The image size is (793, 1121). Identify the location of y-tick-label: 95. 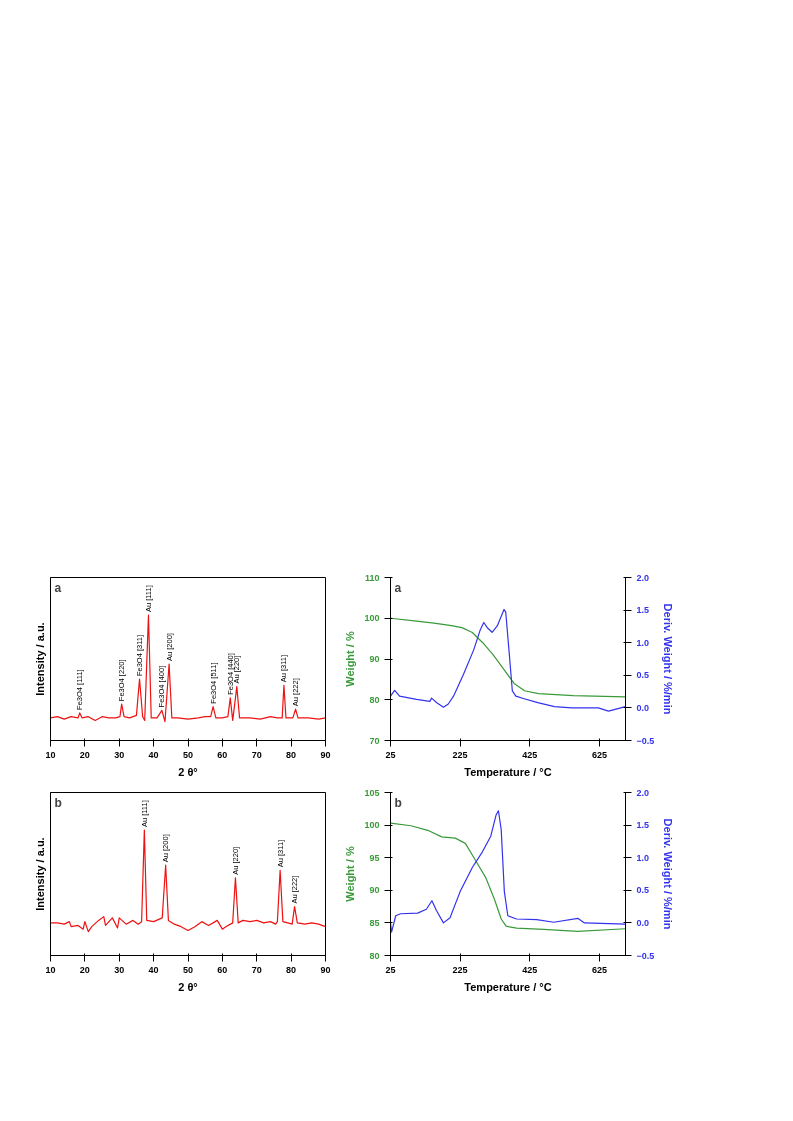
(374, 857).